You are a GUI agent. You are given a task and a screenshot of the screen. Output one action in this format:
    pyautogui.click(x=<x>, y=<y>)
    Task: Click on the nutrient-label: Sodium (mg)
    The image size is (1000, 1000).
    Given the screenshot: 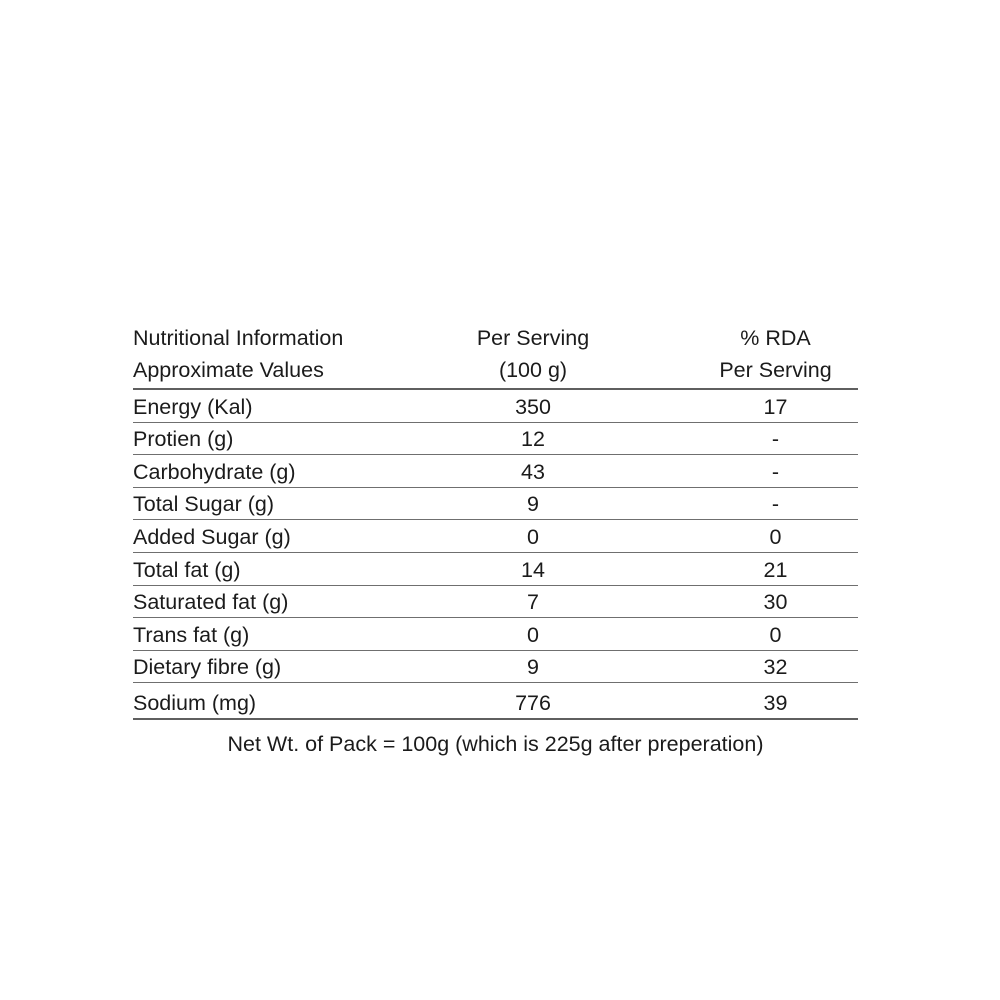 What is the action you would take?
    pyautogui.click(x=195, y=703)
    